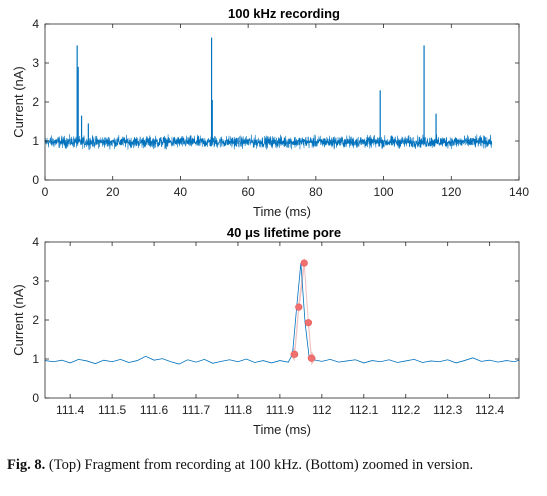 This screenshot has width=547, height=496. What do you see at coordinates (284, 232) in the screenshot?
I see `bottom-chart-title: 40 μs lifetime pore` at bounding box center [284, 232].